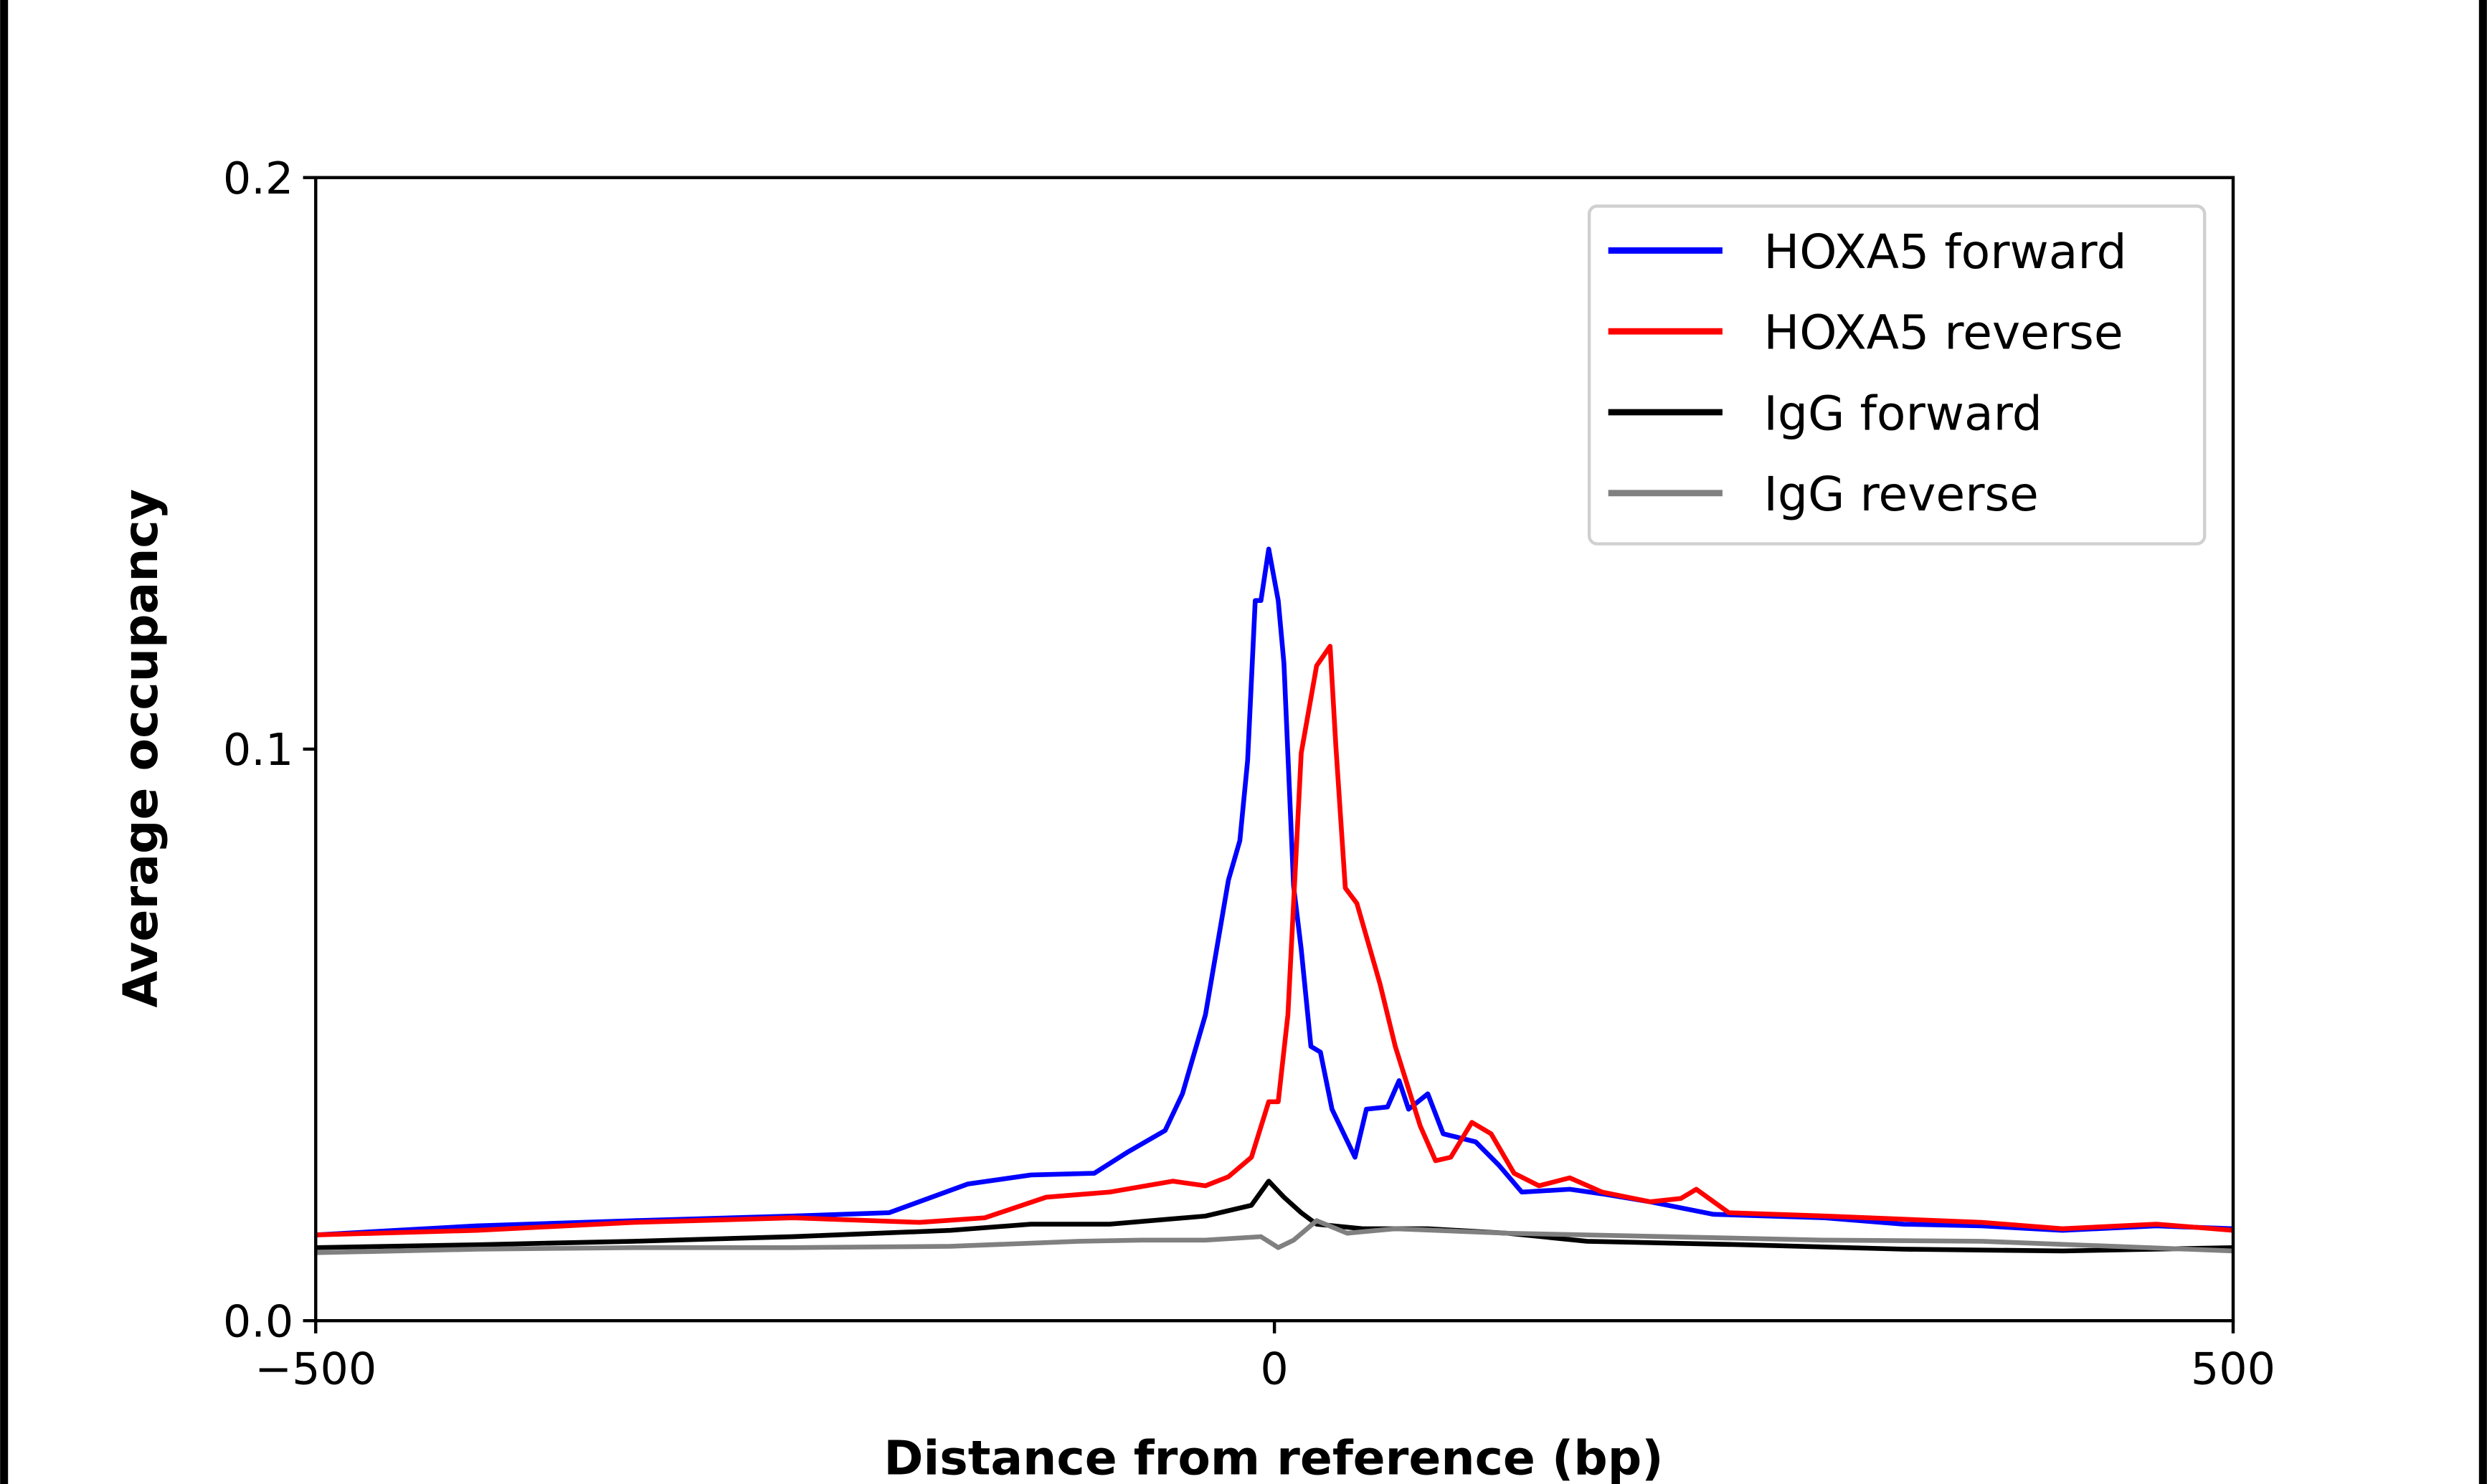  Describe the element at coordinates (258, 750) in the screenshot. I see `y-tick-label: 0.1` at that location.